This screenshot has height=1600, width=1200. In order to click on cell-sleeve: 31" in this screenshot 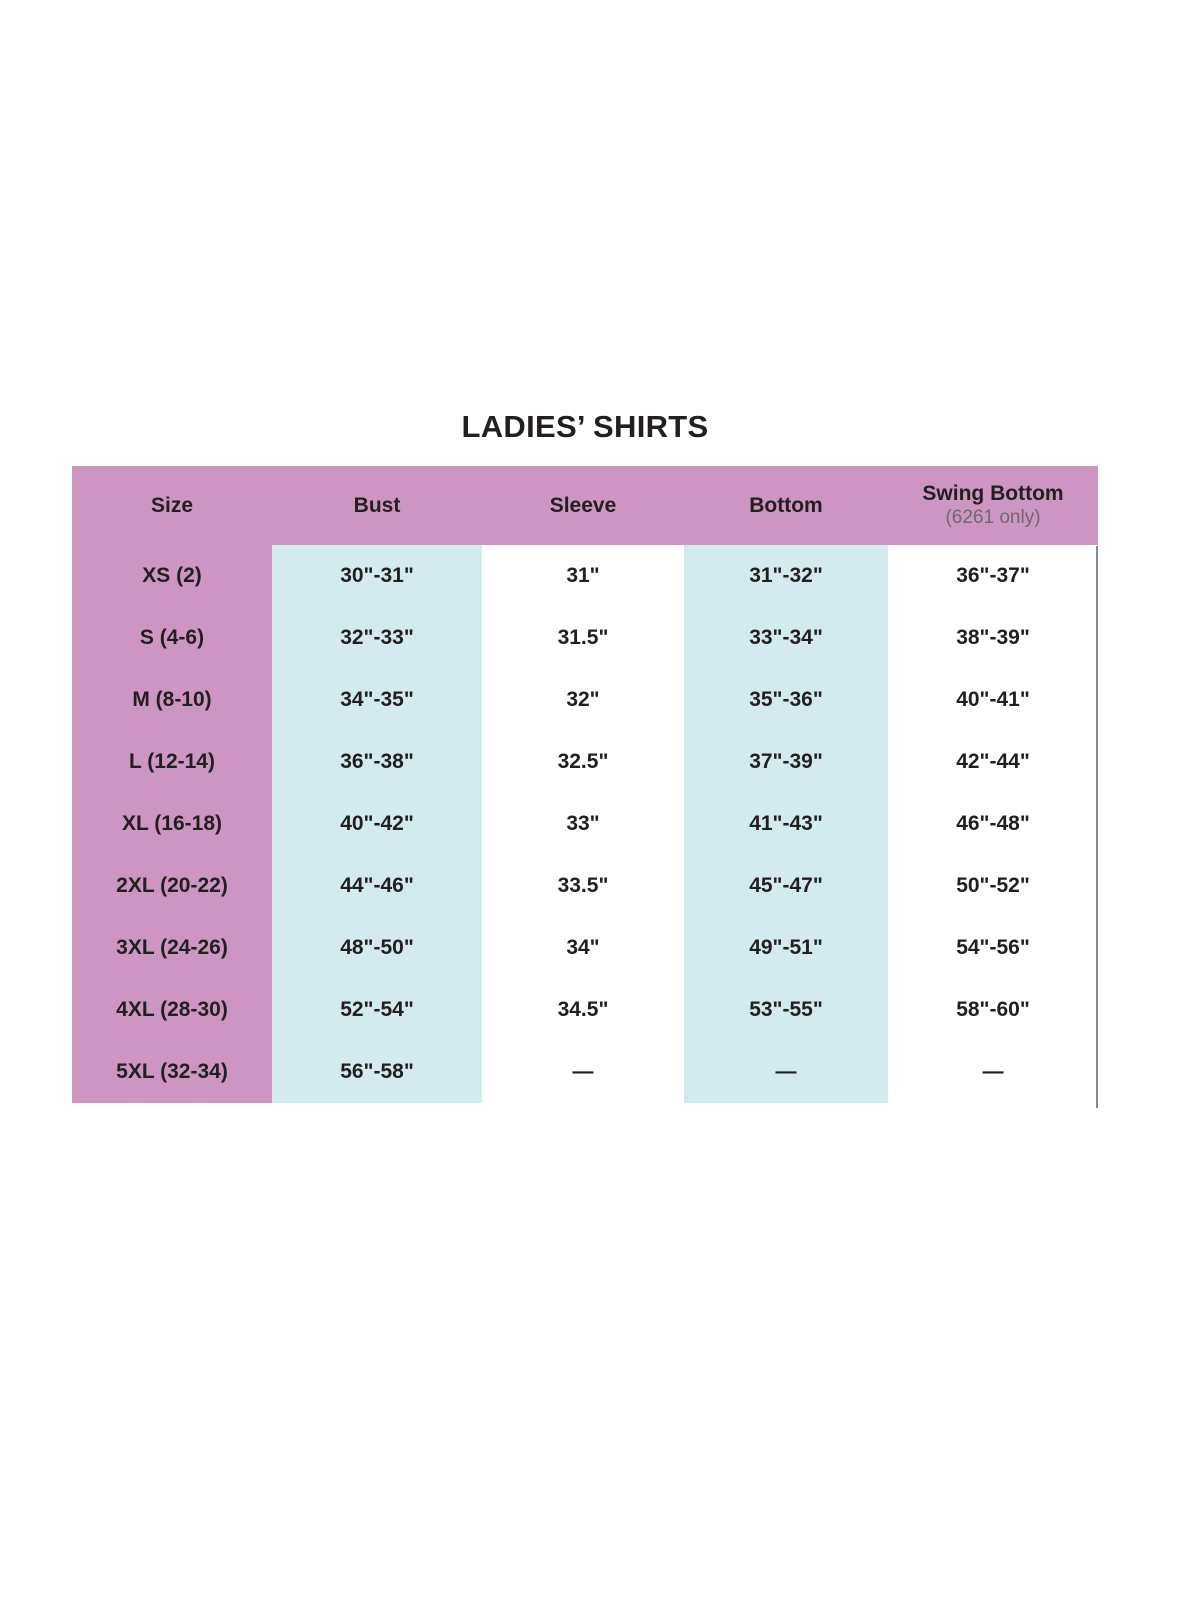, I will do `click(583, 576)`.